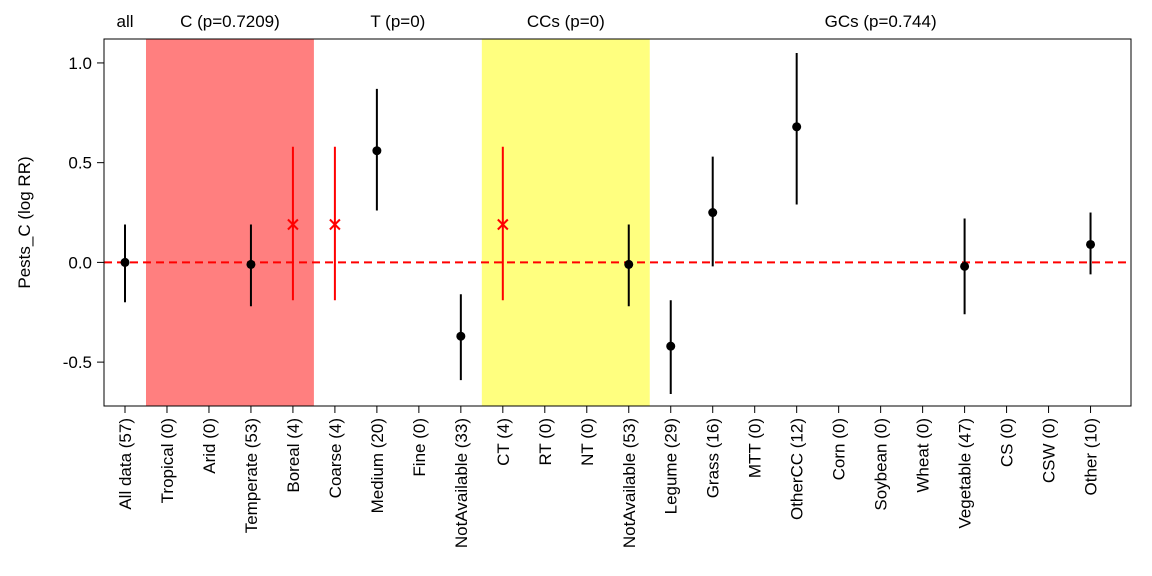 This screenshot has width=1152, height=576. What do you see at coordinates (80, 163) in the screenshot?
I see `y-tick-label: 0.5` at bounding box center [80, 163].